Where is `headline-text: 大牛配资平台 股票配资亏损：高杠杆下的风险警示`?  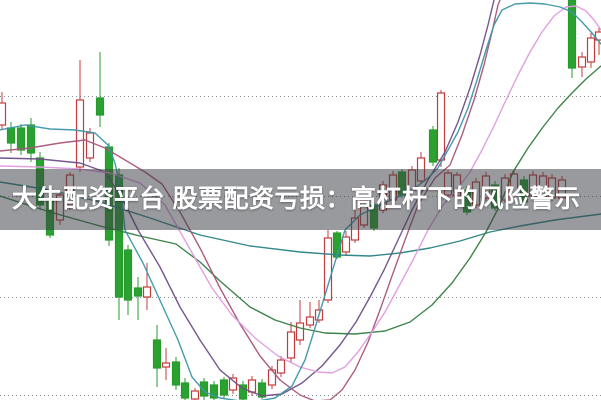 headline-text: 大牛配资平台 股票配资亏损：高杠杆下的风险警示 is located at coordinates (296, 199).